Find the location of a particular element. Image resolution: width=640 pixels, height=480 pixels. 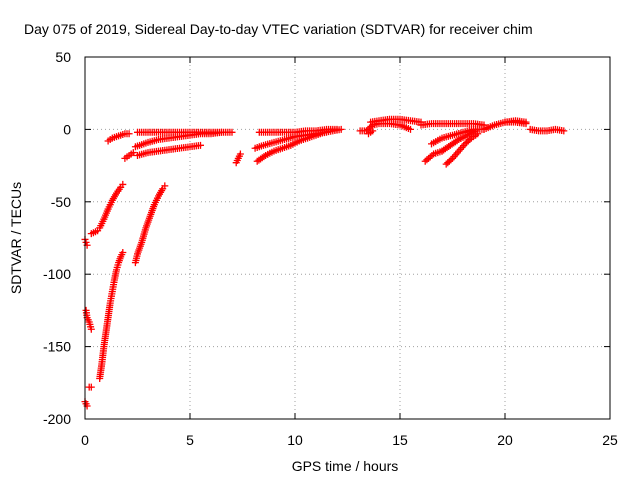

y-tick-label: 50 is located at coordinates (63, 57).